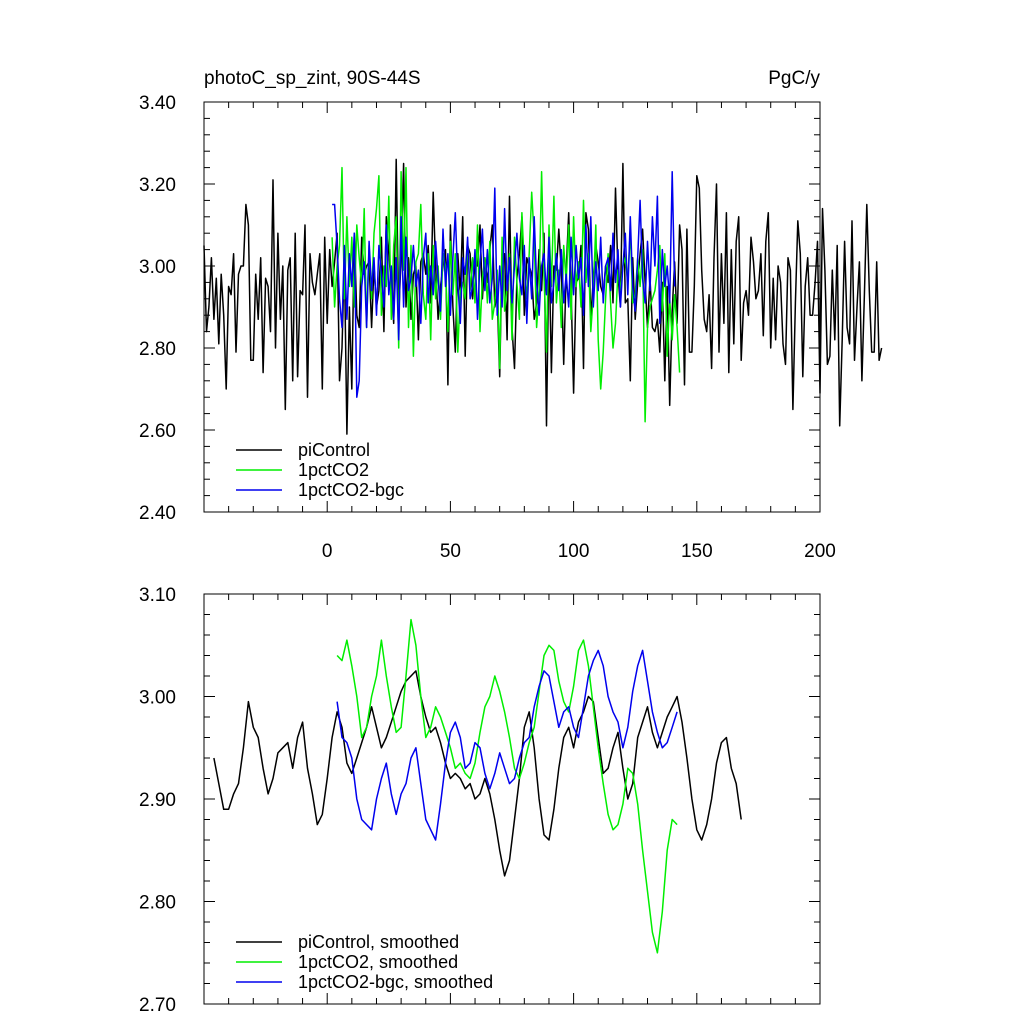 Image resolution: width=1024 pixels, height=1024 pixels. Describe the element at coordinates (574, 551) in the screenshot. I see `x-tick-label: 100` at that location.